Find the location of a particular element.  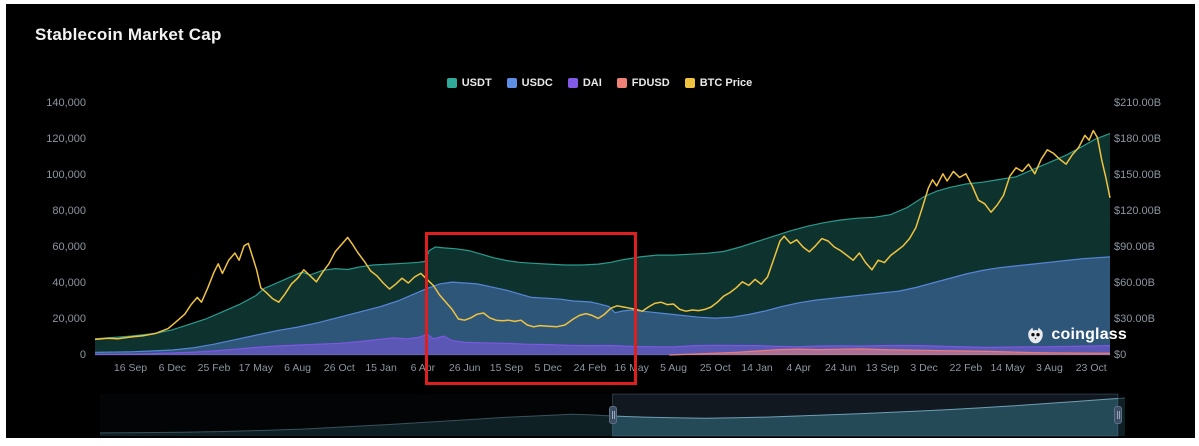

left-axis-label: 100,000 is located at coordinates (66, 175).